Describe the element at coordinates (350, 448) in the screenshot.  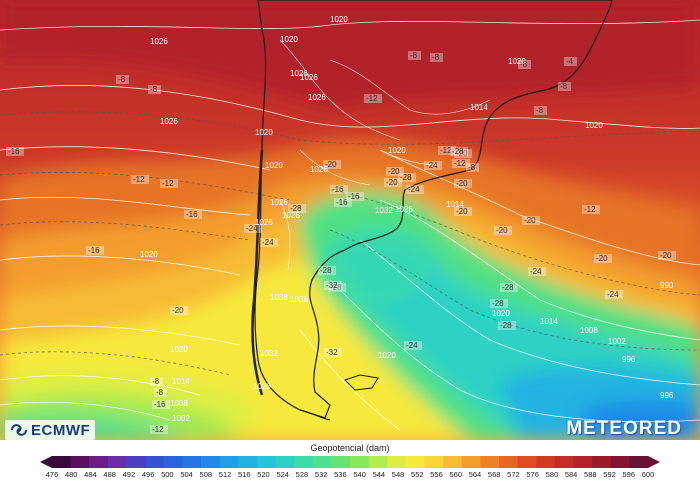
I see `legend-title: Geopotencial (dam)` at that location.